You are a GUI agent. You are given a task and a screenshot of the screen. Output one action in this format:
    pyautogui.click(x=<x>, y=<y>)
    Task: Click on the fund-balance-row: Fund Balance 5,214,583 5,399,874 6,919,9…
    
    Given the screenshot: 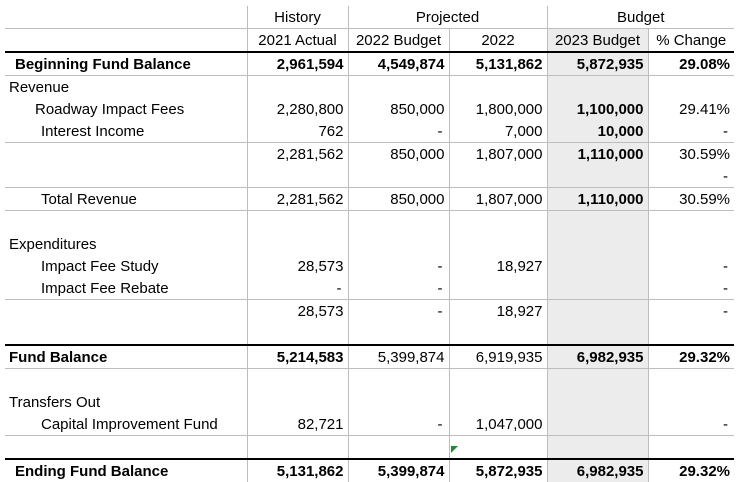 What is the action you would take?
    pyautogui.click(x=369, y=357)
    